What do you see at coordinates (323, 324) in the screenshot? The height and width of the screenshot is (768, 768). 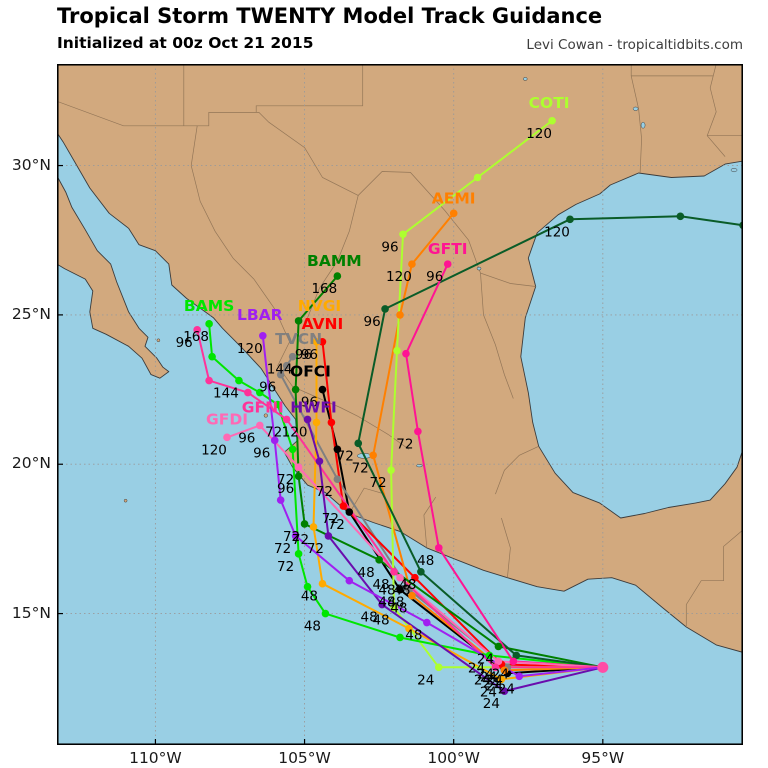 I see `model-label-AVNI: AVNI` at bounding box center [323, 324].